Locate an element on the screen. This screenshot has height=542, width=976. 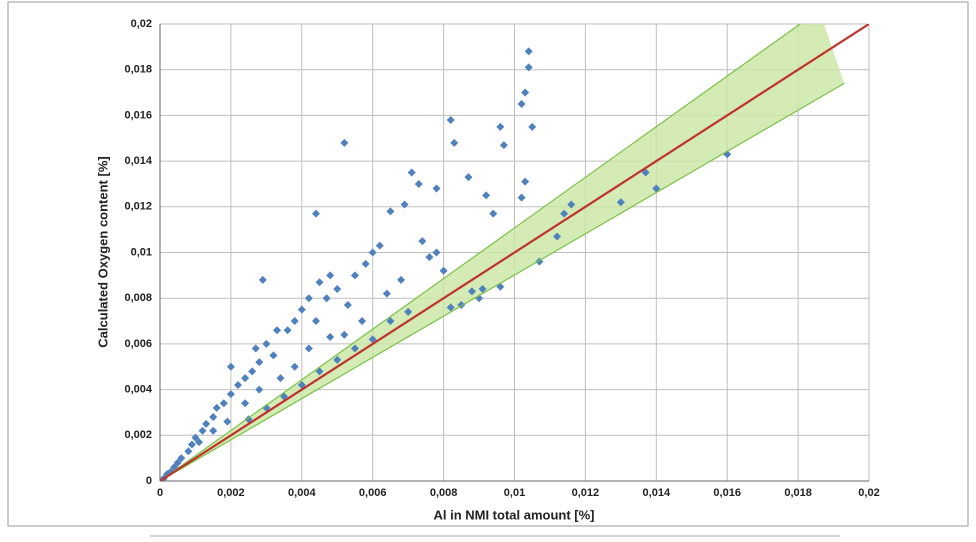
y-tick-label: 0,002 is located at coordinates (138, 435).